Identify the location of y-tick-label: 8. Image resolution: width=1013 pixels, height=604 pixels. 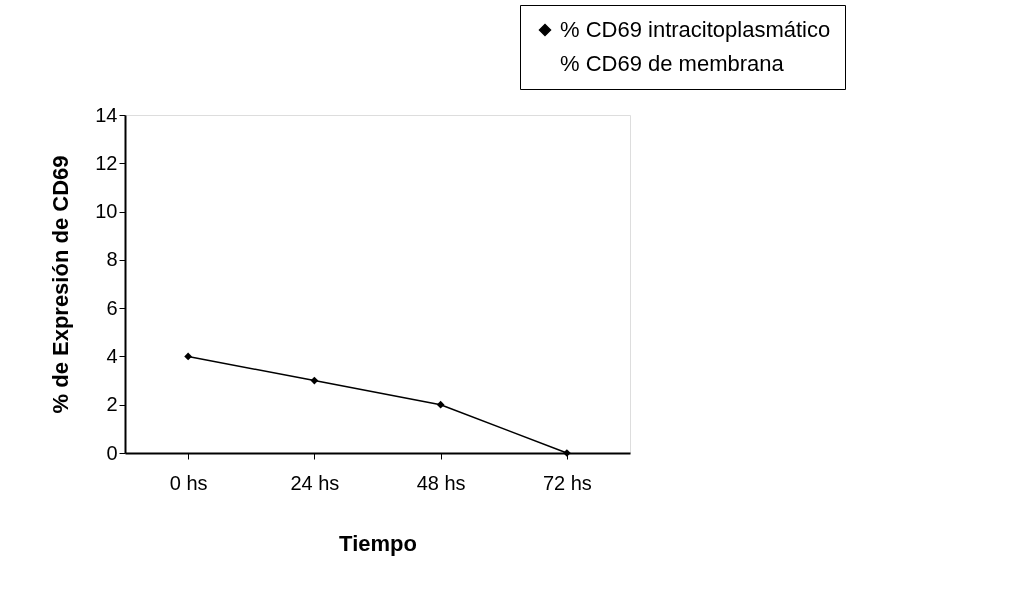
(112, 259).